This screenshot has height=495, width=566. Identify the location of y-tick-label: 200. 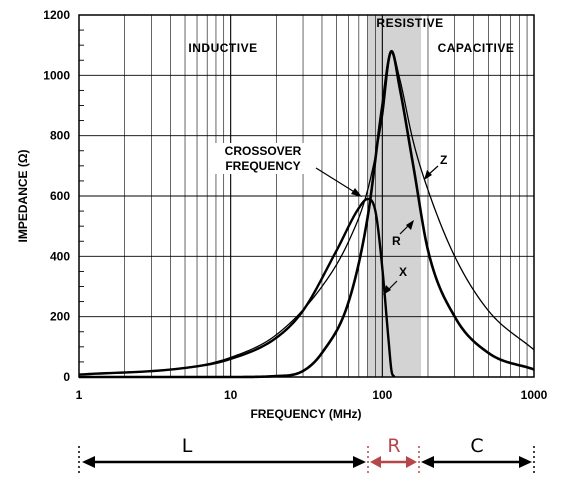
(60, 317).